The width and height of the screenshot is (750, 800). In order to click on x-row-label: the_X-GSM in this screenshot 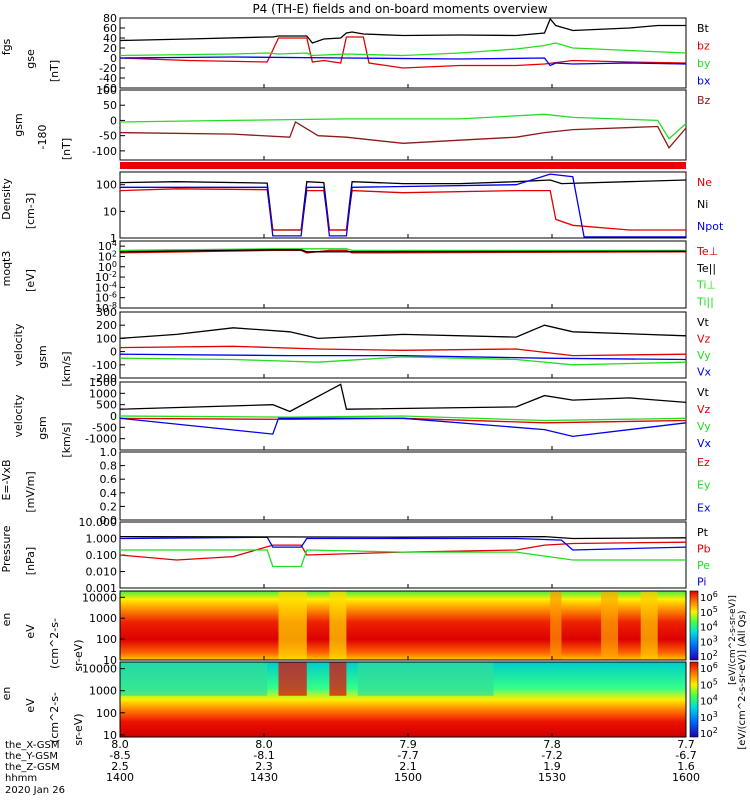, I will do `click(32, 745)`.